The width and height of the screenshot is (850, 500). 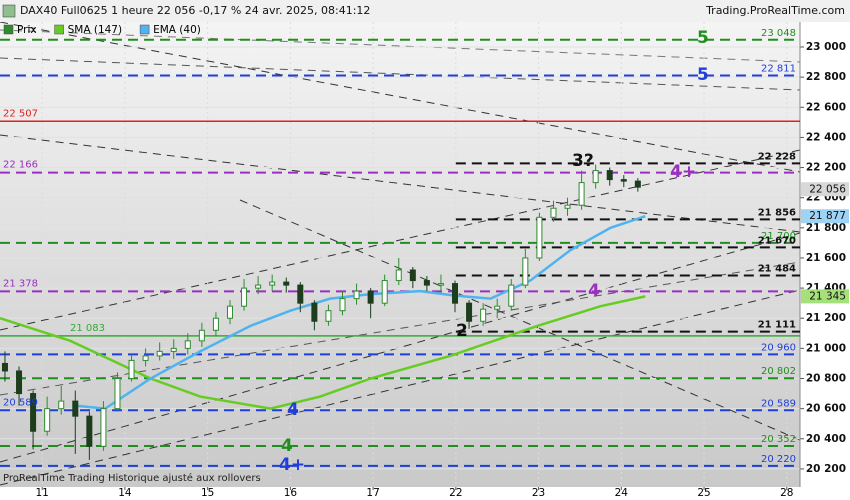 I want to click on x-tick-label: 22, so click(x=455, y=493).